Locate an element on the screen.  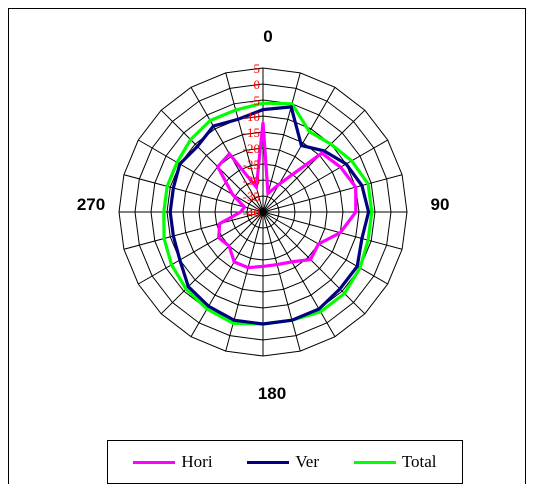
chart-legend: Hori Ver Total is located at coordinates (285, 462).